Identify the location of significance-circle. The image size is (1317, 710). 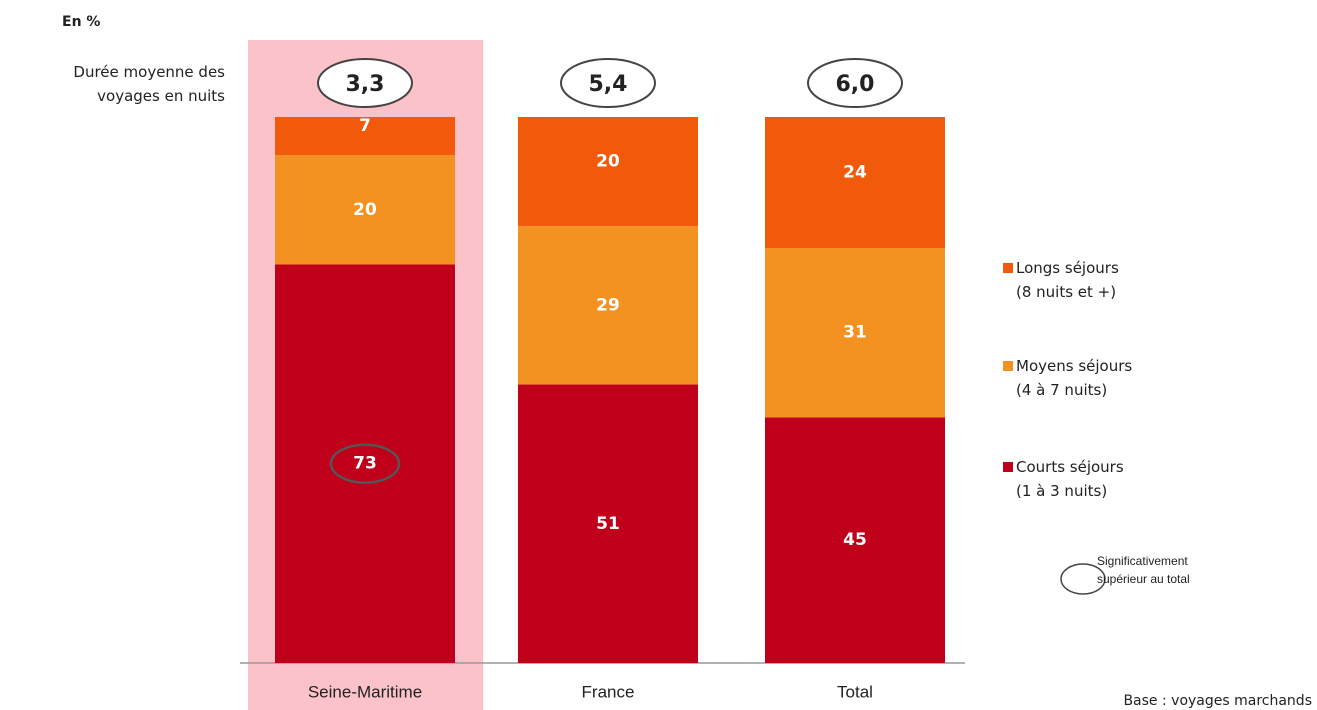
(365, 463).